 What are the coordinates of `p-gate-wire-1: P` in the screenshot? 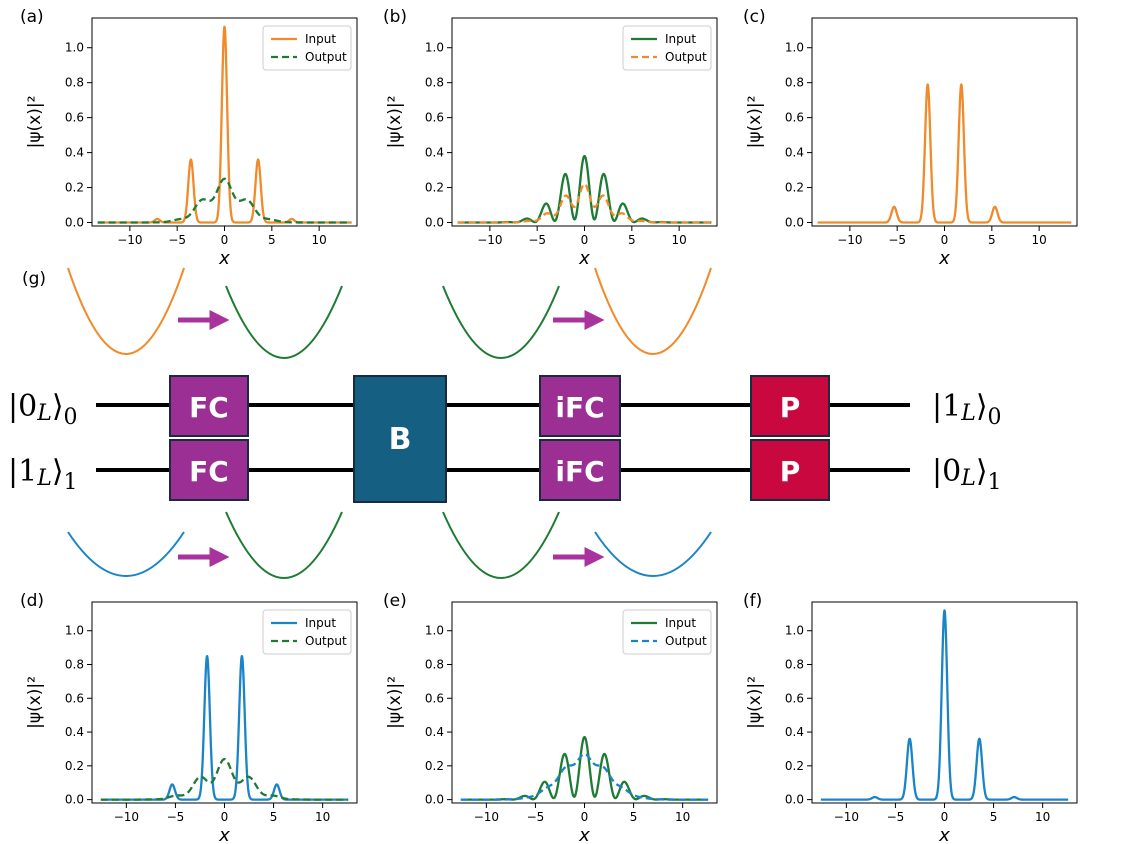 It's located at (790, 470).